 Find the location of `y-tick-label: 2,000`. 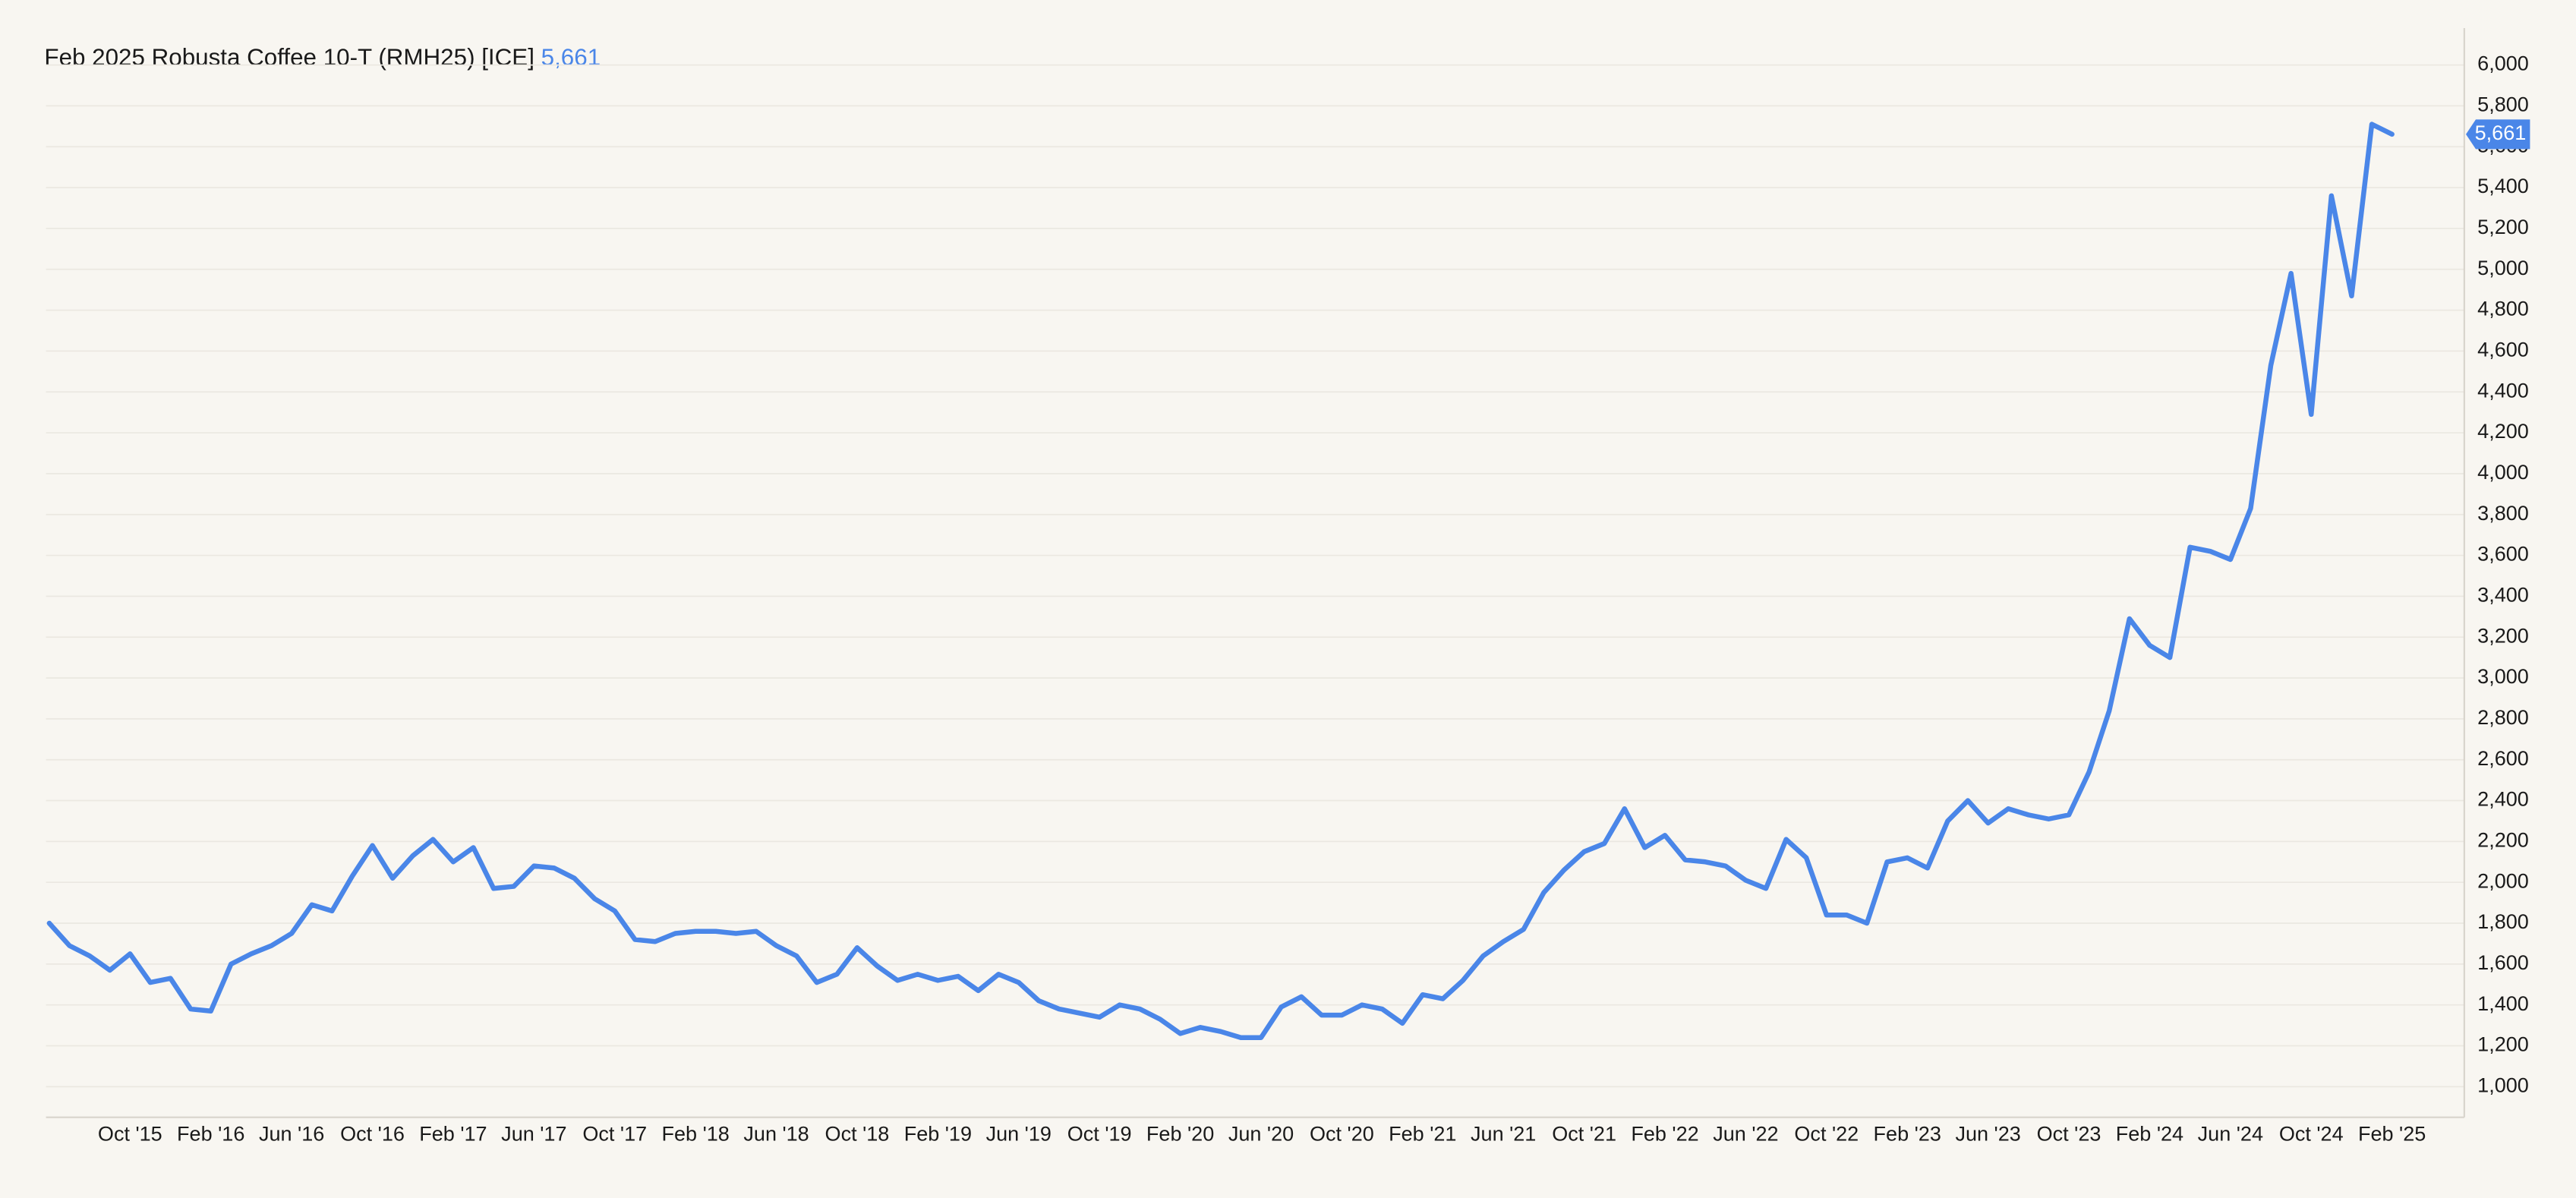

y-tick-label: 2,000 is located at coordinates (2503, 880).